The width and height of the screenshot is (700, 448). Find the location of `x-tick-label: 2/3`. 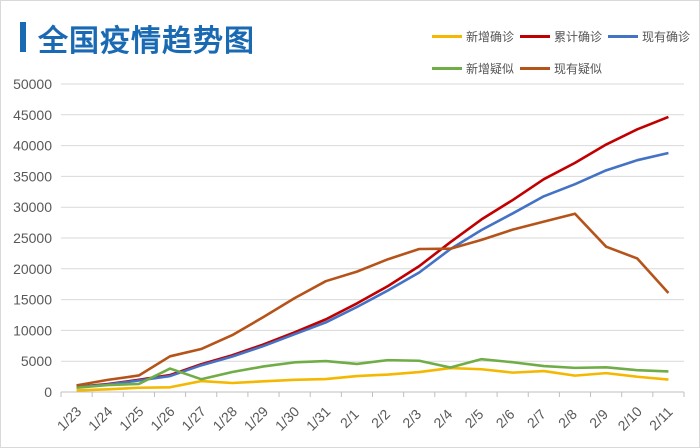

x-tick-label: 2/3 is located at coordinates (411, 418).